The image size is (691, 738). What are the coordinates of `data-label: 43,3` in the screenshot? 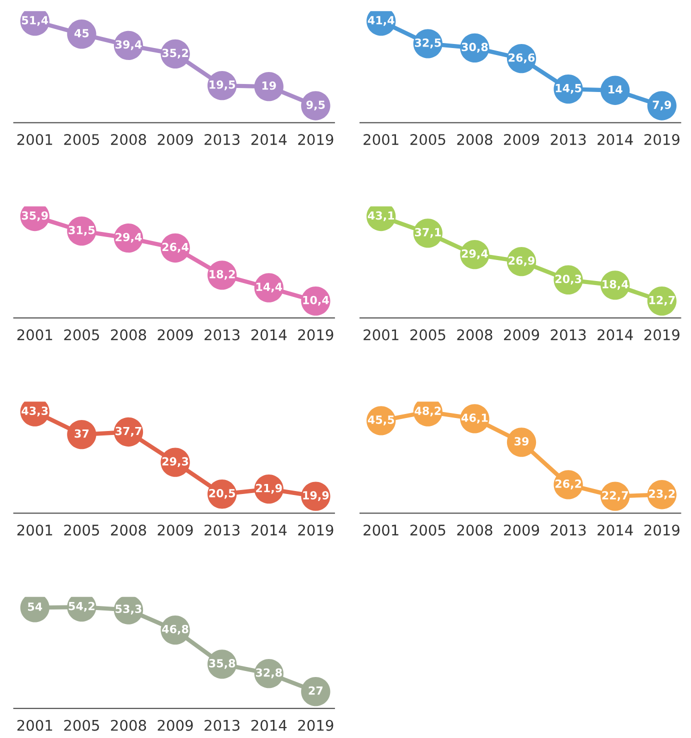 It's located at (35, 411).